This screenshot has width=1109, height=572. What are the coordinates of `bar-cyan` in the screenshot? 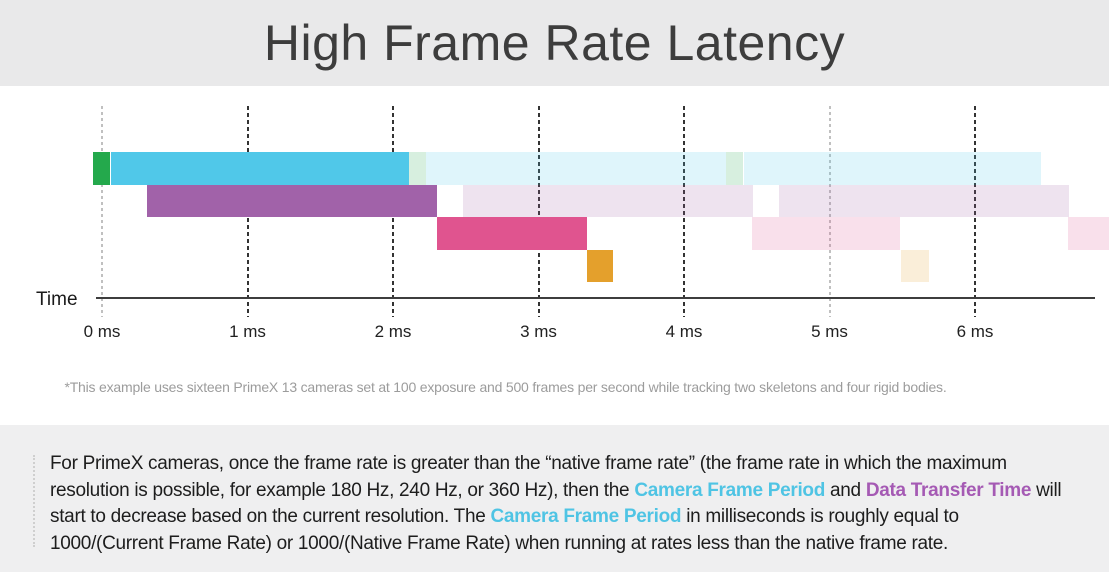 It's located at (260, 168).